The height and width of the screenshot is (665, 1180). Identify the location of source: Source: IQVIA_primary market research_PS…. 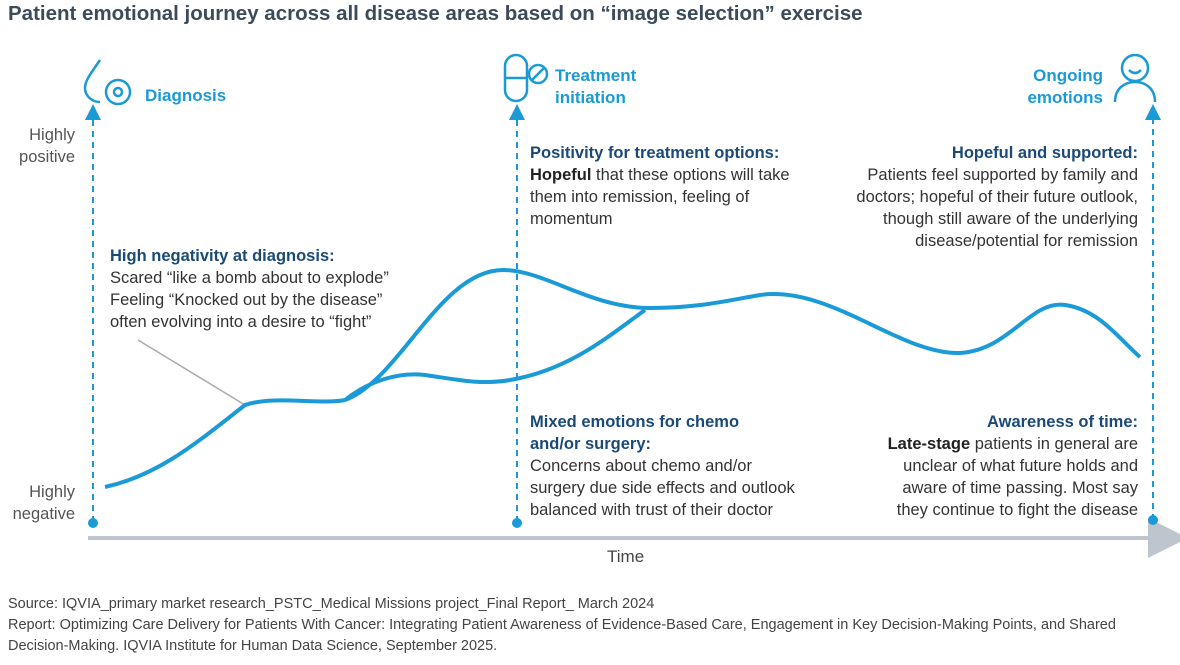
(331, 604).